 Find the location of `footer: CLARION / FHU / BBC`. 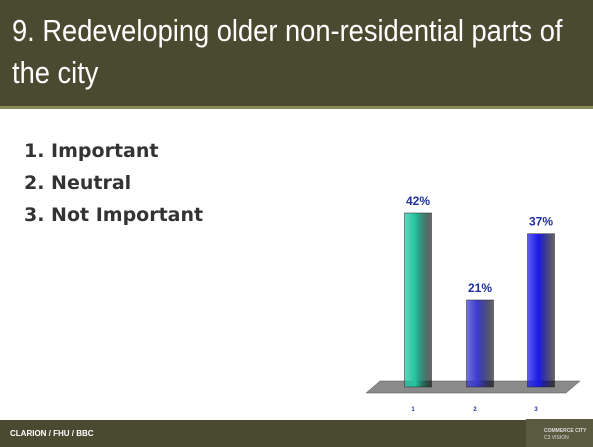

footer: CLARION / FHU / BBC is located at coordinates (296, 433).